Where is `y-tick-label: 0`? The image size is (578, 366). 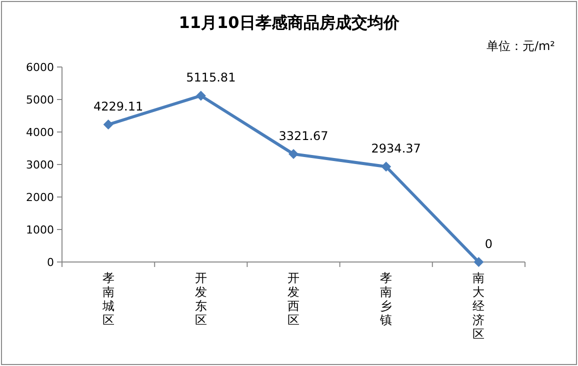 y-tick-label: 0 is located at coordinates (50, 262).